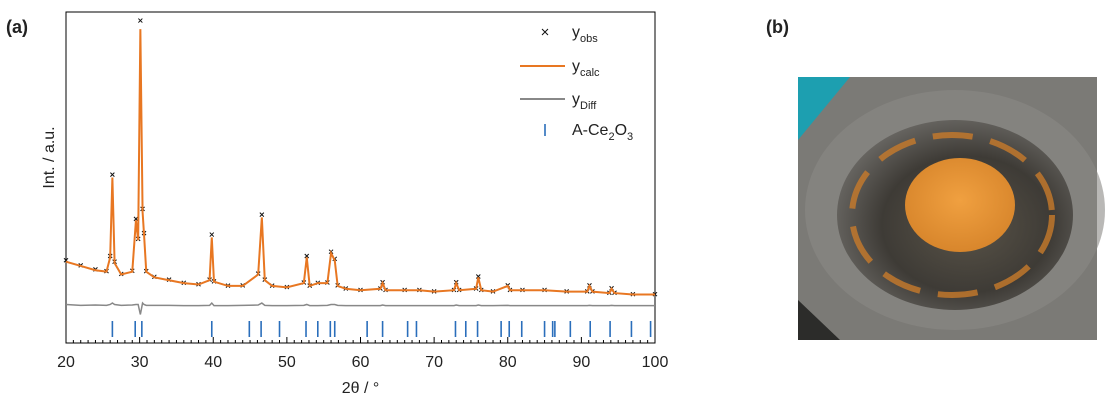 The width and height of the screenshot is (1110, 403). I want to click on legend-label-part: O, so click(621, 130).